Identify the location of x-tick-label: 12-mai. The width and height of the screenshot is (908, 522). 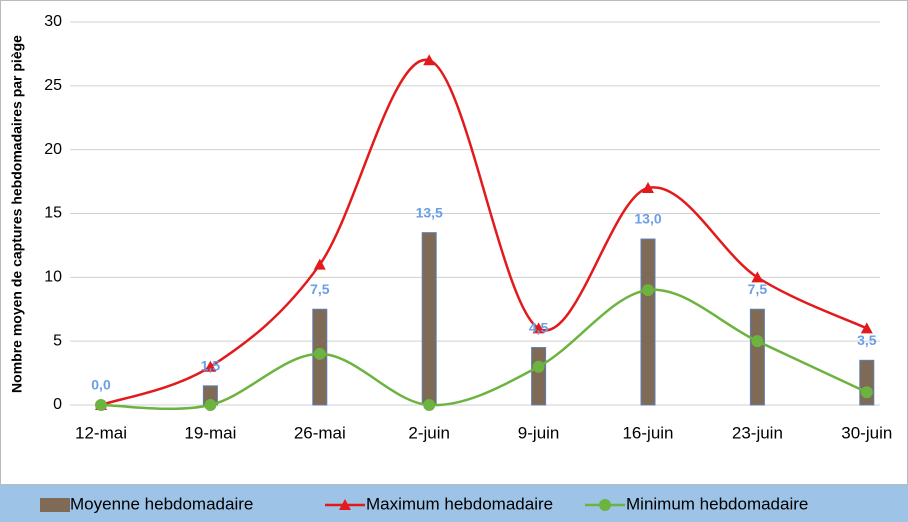
(101, 432).